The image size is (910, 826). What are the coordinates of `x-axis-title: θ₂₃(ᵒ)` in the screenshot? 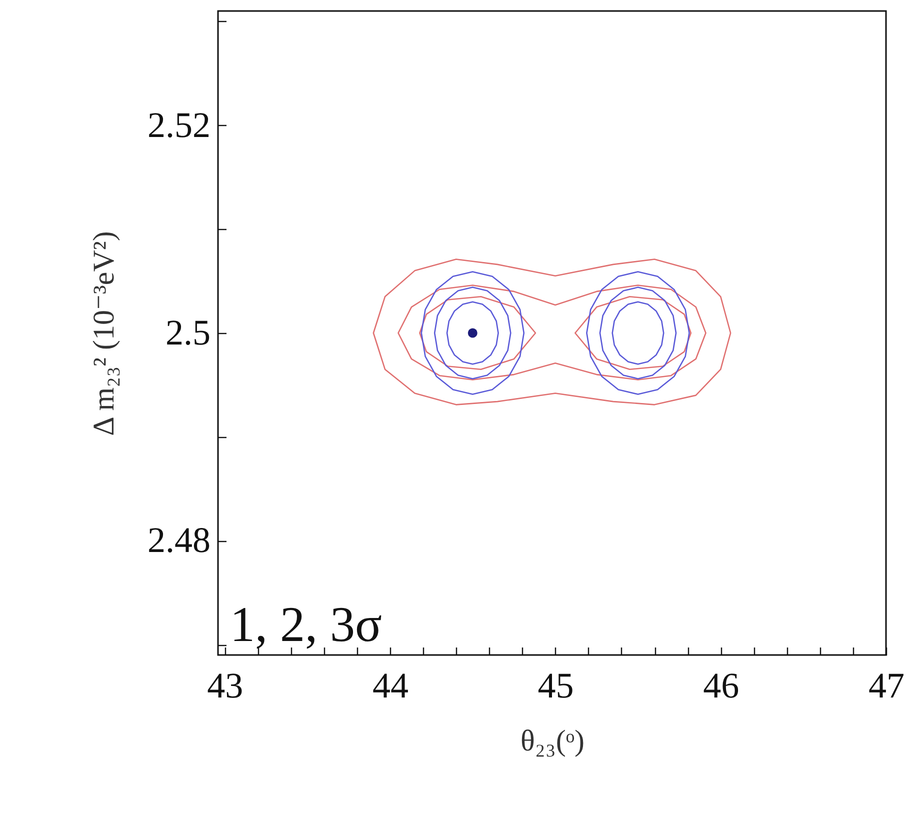 It's located at (552, 741).